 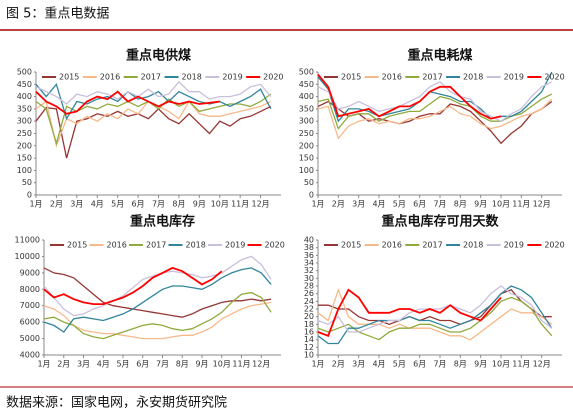 What do you see at coordinates (309, 240) in the screenshot?
I see `y-tick-label: 40` at bounding box center [309, 240].